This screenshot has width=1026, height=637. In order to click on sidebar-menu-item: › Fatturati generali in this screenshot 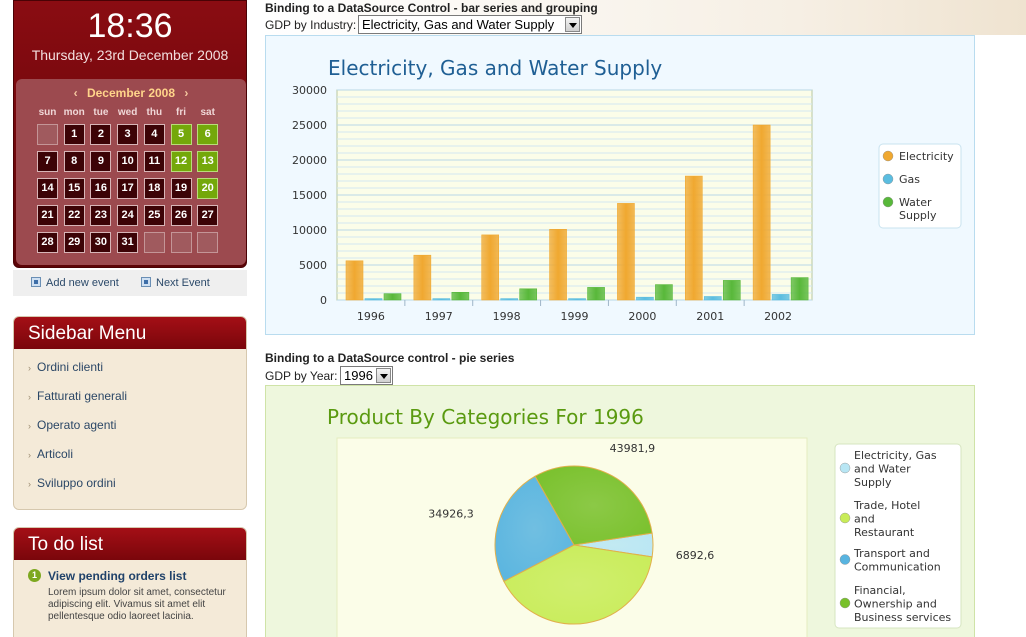, I will do `click(77, 396)`.